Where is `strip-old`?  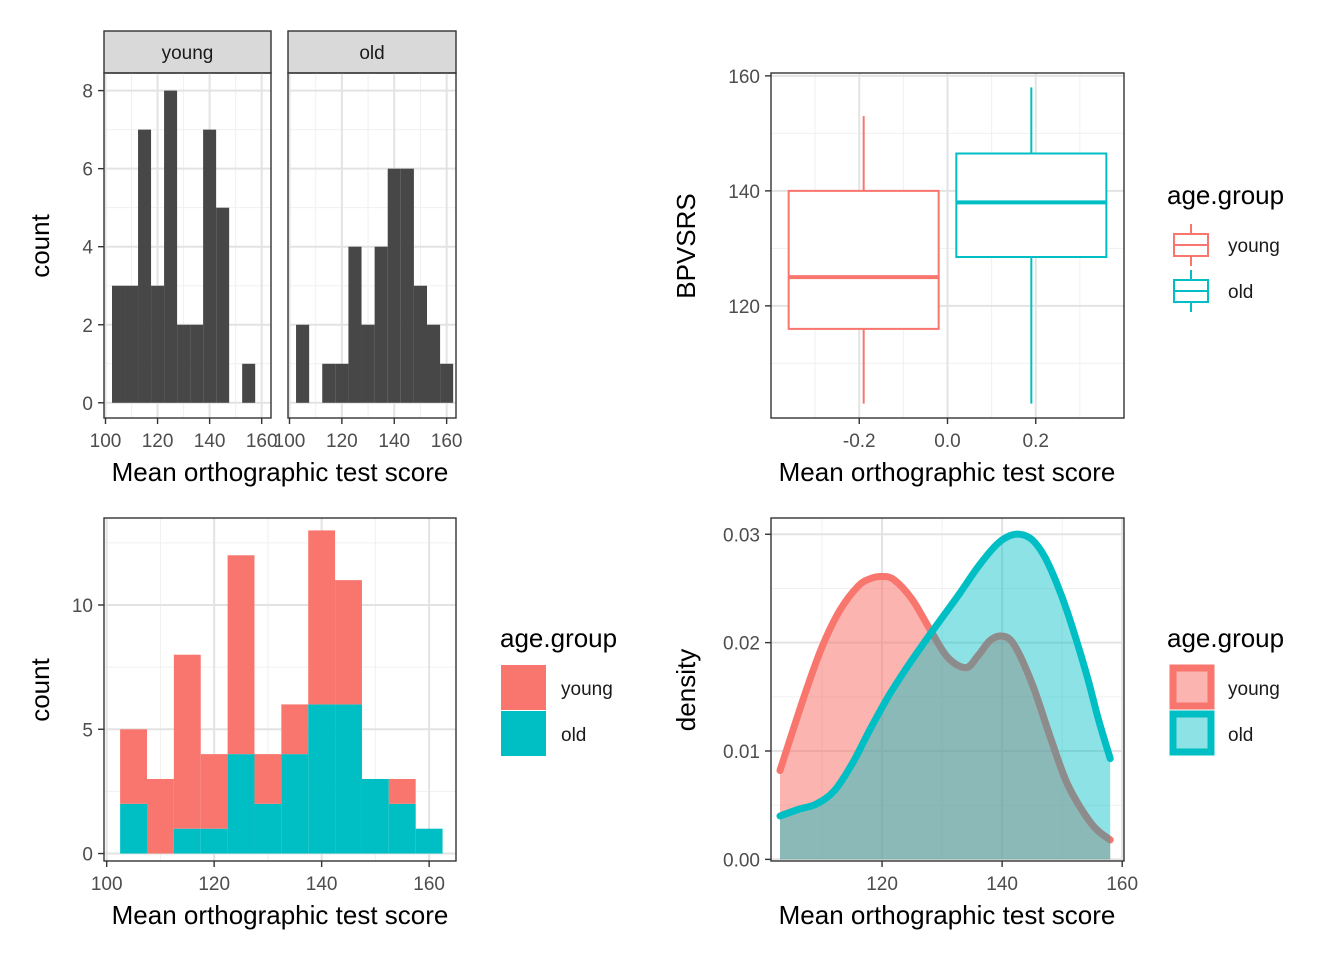
strip-old is located at coordinates (372, 52).